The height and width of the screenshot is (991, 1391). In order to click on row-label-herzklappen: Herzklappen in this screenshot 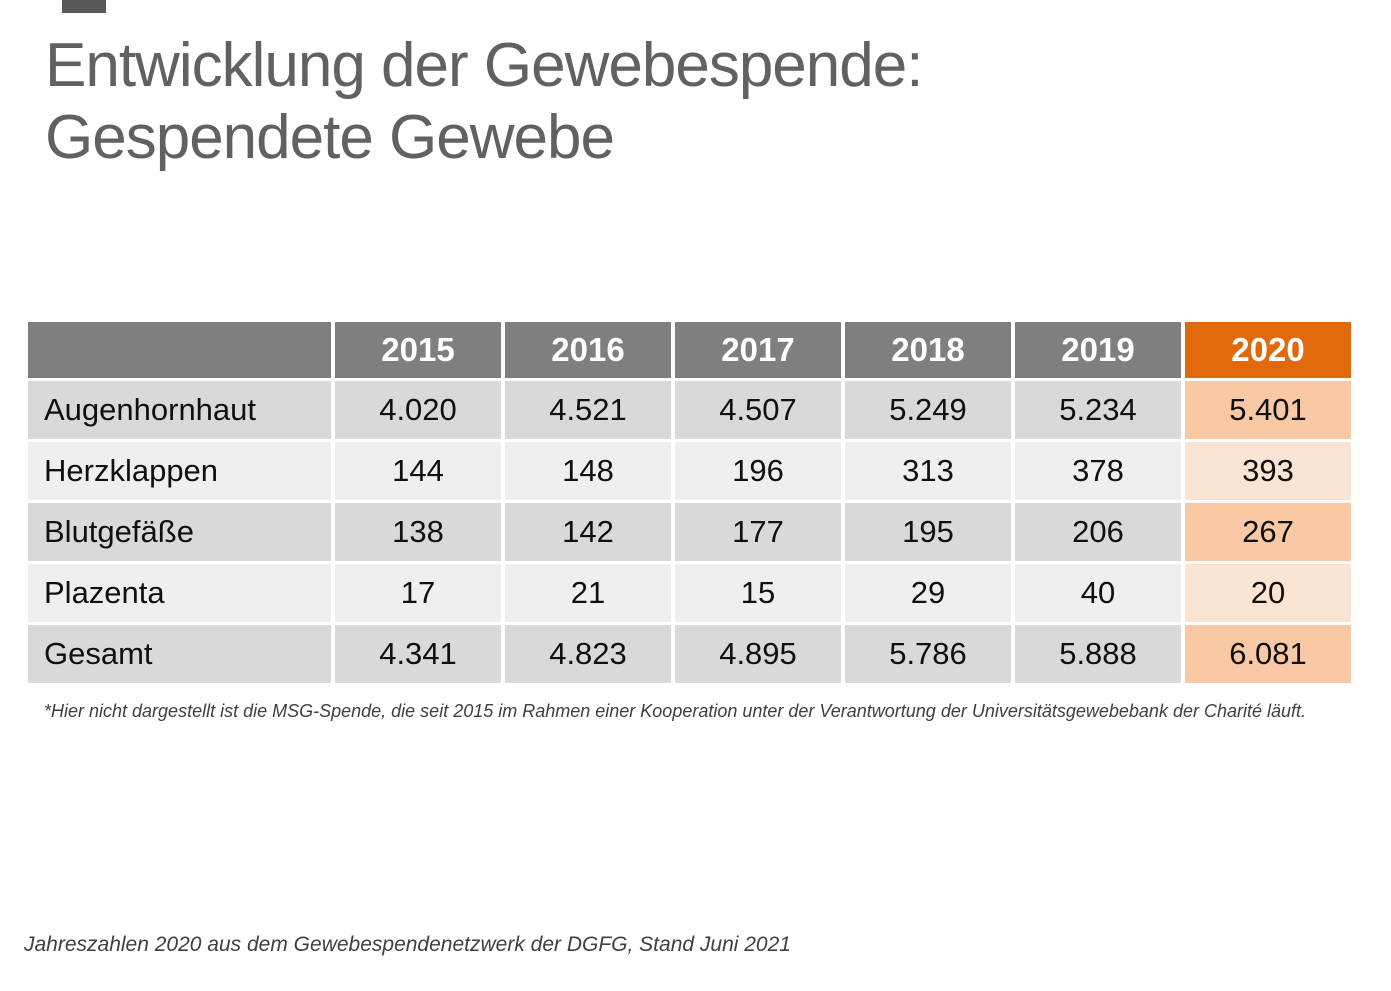, I will do `click(179, 471)`.